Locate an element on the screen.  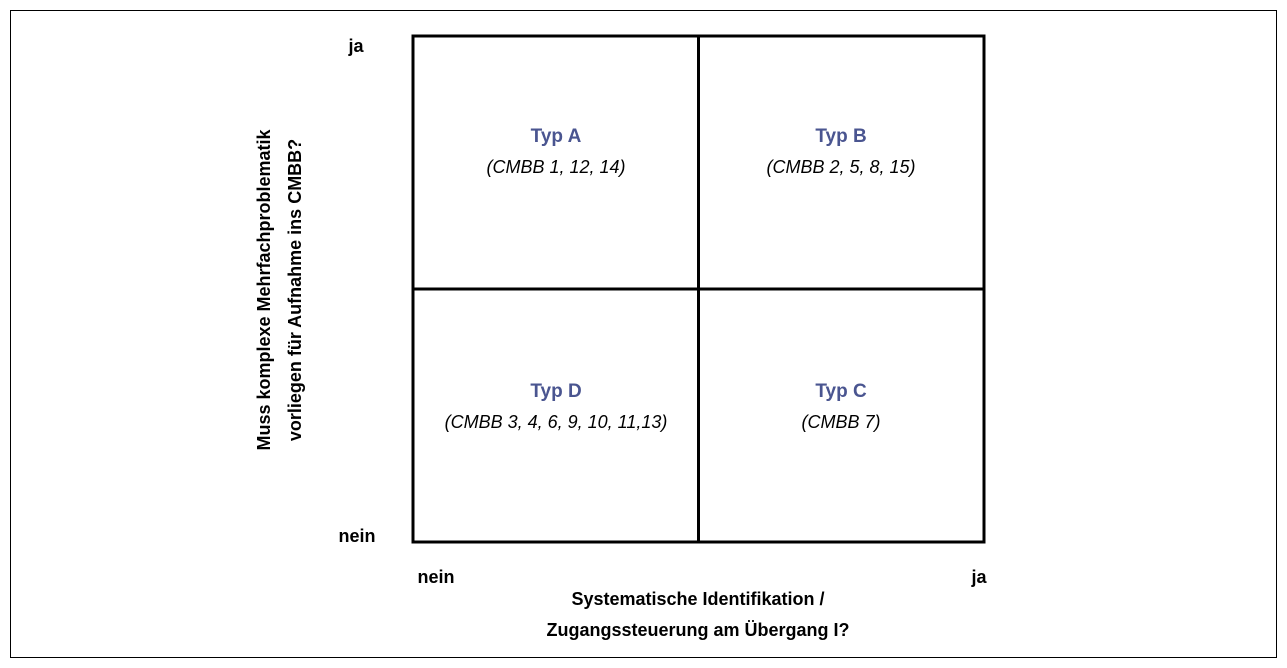
x-axis-title: Zugangssteuerung am Übergang I? is located at coordinates (697, 630).